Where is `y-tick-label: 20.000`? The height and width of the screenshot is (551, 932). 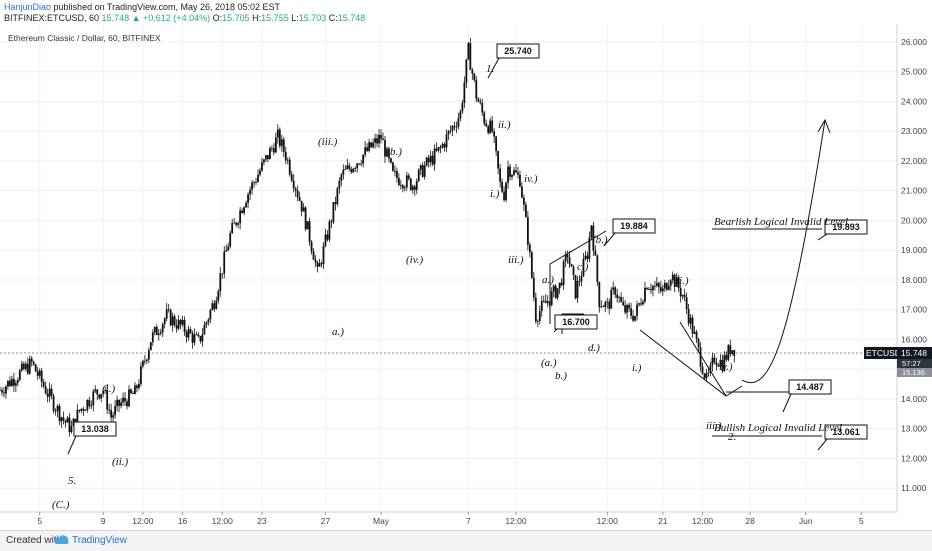
y-tick-label: 20.000 is located at coordinates (914, 220).